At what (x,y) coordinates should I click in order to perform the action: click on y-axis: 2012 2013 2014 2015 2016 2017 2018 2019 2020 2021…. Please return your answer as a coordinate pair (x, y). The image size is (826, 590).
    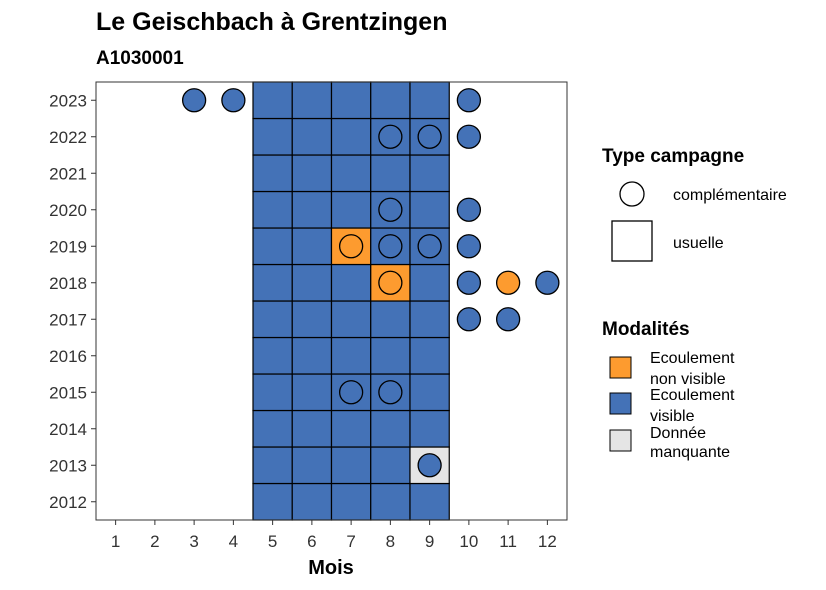
    Looking at the image, I should click on (72, 301).